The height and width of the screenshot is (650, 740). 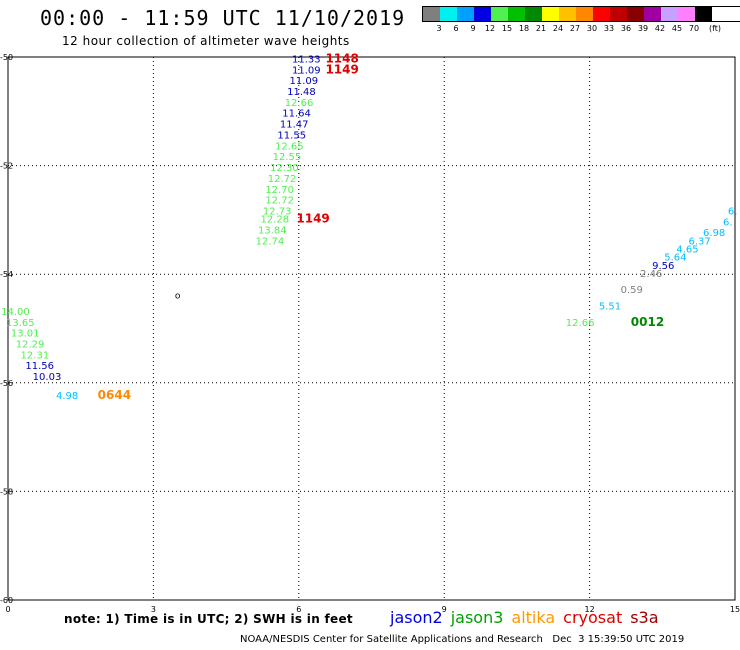 I want to click on swh-value-label: 6.37, so click(x=700, y=241).